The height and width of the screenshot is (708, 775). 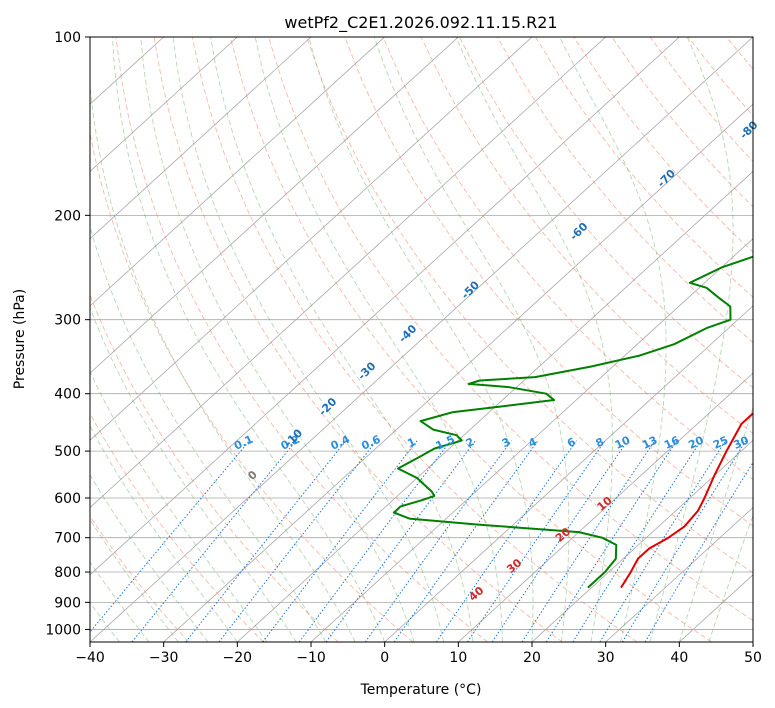 What do you see at coordinates (696, 442) in the screenshot?
I see `mixing-ratio-label: 20` at bounding box center [696, 442].